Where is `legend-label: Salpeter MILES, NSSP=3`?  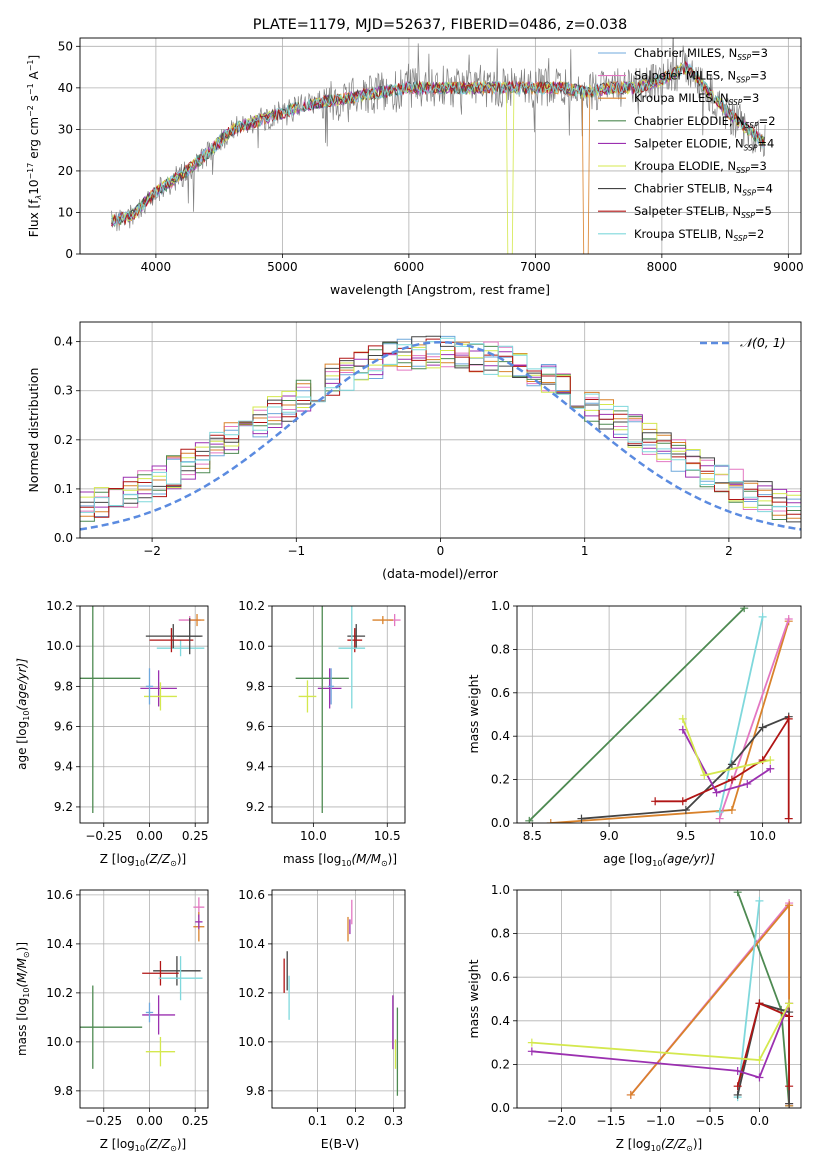
legend-label: Salpeter MILES, NSSP=3 is located at coordinates (700, 77).